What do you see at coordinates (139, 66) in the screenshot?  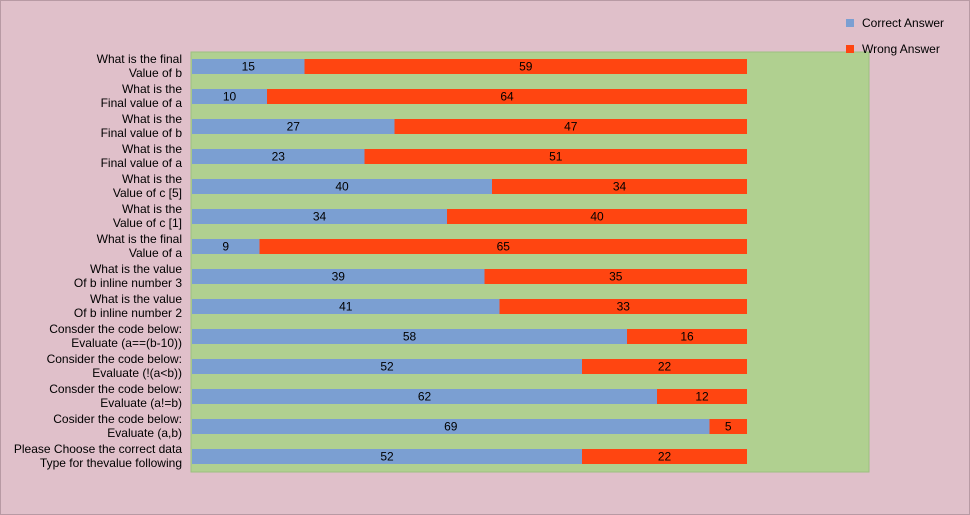 I see `category-label-0: What is the final Value of b` at bounding box center [139, 66].